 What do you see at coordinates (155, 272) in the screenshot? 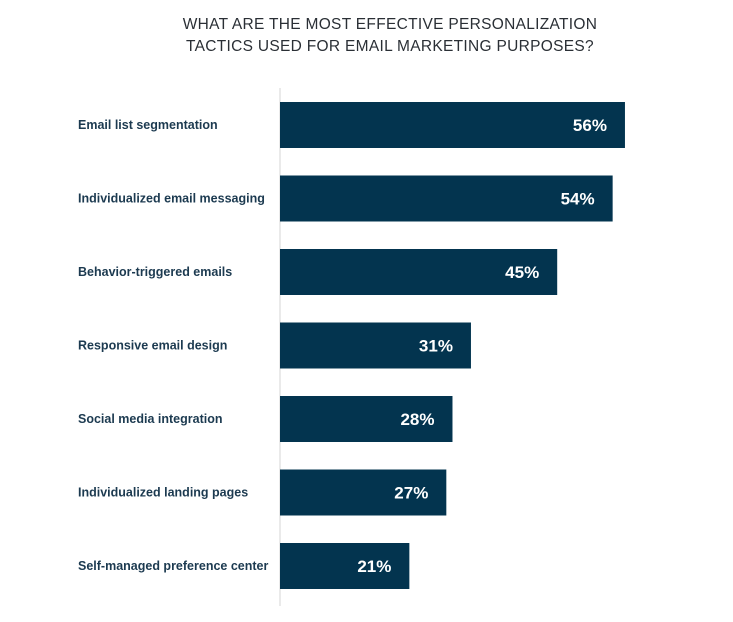
I see `category-label: Behavior-triggered emails` at bounding box center [155, 272].